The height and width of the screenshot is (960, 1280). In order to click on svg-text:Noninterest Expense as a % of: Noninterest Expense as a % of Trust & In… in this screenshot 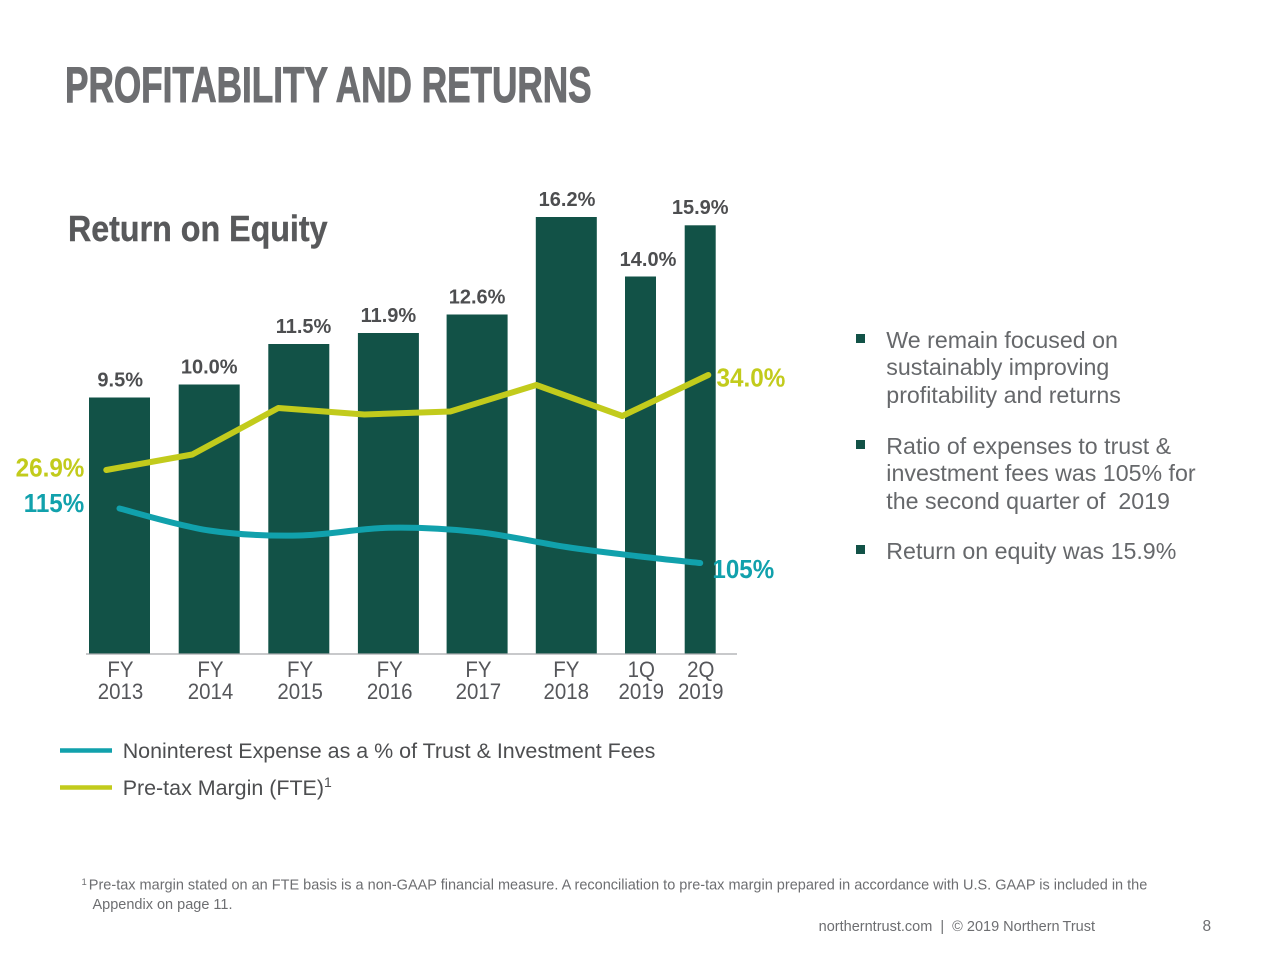, I will do `click(389, 751)`.